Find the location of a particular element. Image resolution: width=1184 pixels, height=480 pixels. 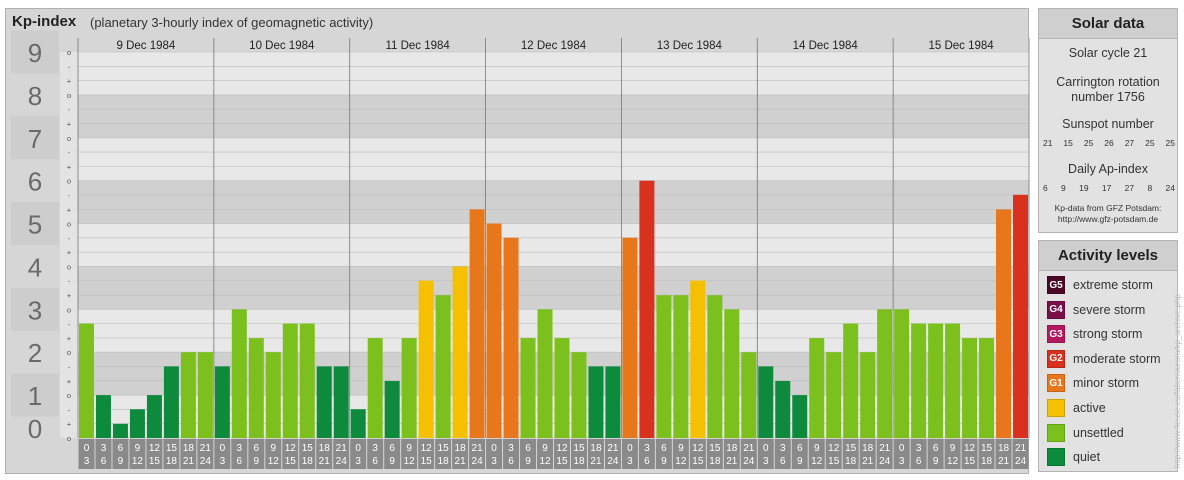

legend-swatch: G5 is located at coordinates (1056, 285).